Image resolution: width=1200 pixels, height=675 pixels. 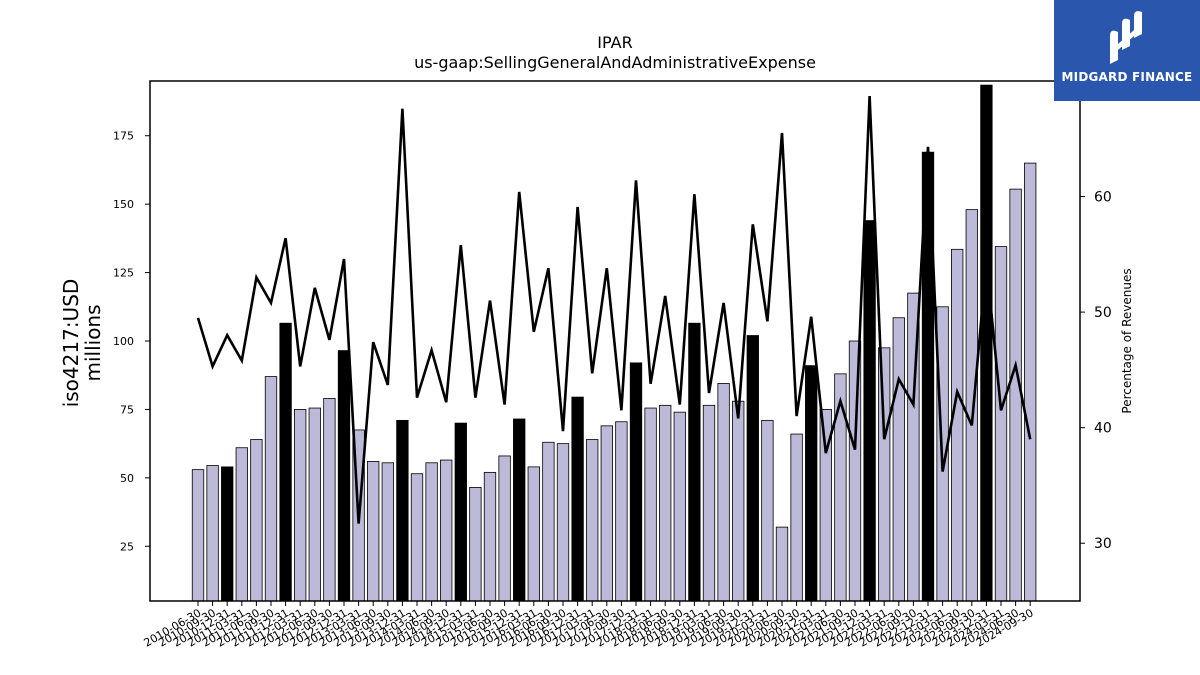 I want to click on y2-tick-label: 50, so click(x=1103, y=313).